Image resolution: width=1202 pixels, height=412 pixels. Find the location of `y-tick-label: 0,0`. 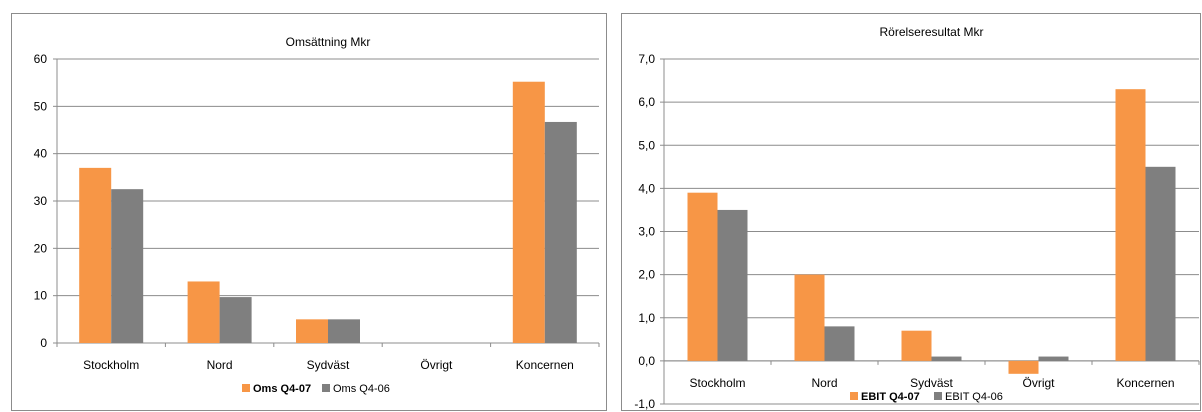

y-tick-label: 0,0 is located at coordinates (646, 361).